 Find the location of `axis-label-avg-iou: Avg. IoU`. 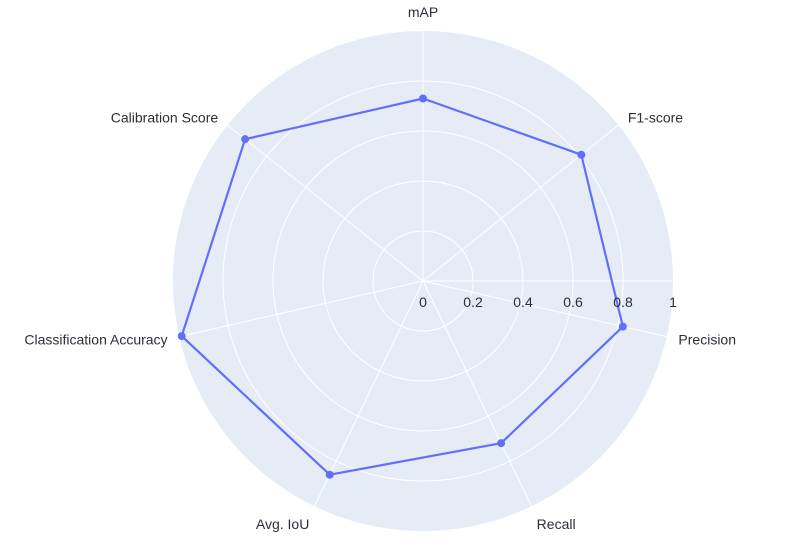

axis-label-avg-iou: Avg. IoU is located at coordinates (282, 524).